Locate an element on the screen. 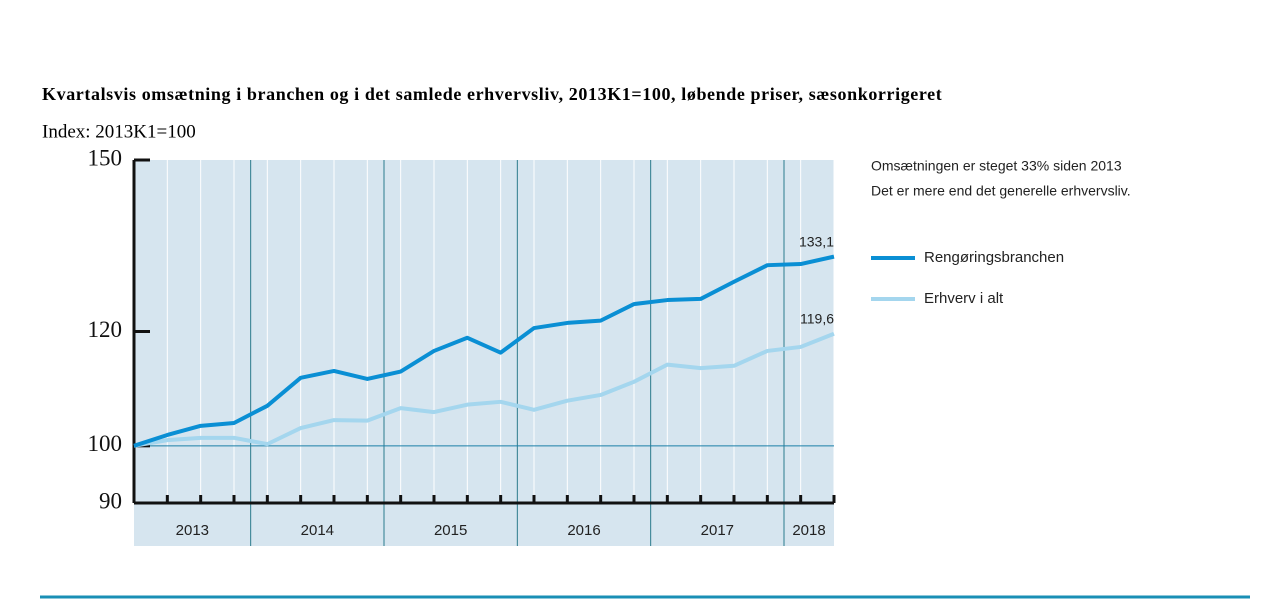  legend-label: Rengøringsbranchen is located at coordinates (994, 257).